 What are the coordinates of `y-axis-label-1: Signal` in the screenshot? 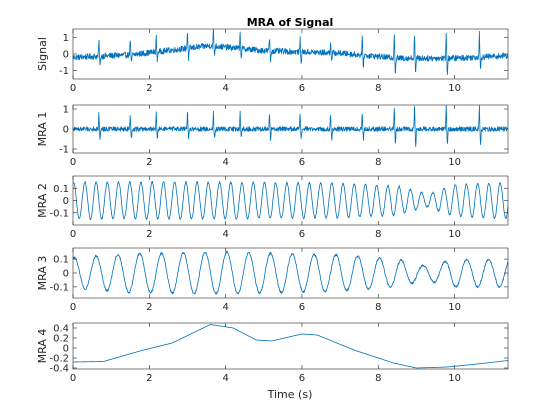 It's located at (42, 54).